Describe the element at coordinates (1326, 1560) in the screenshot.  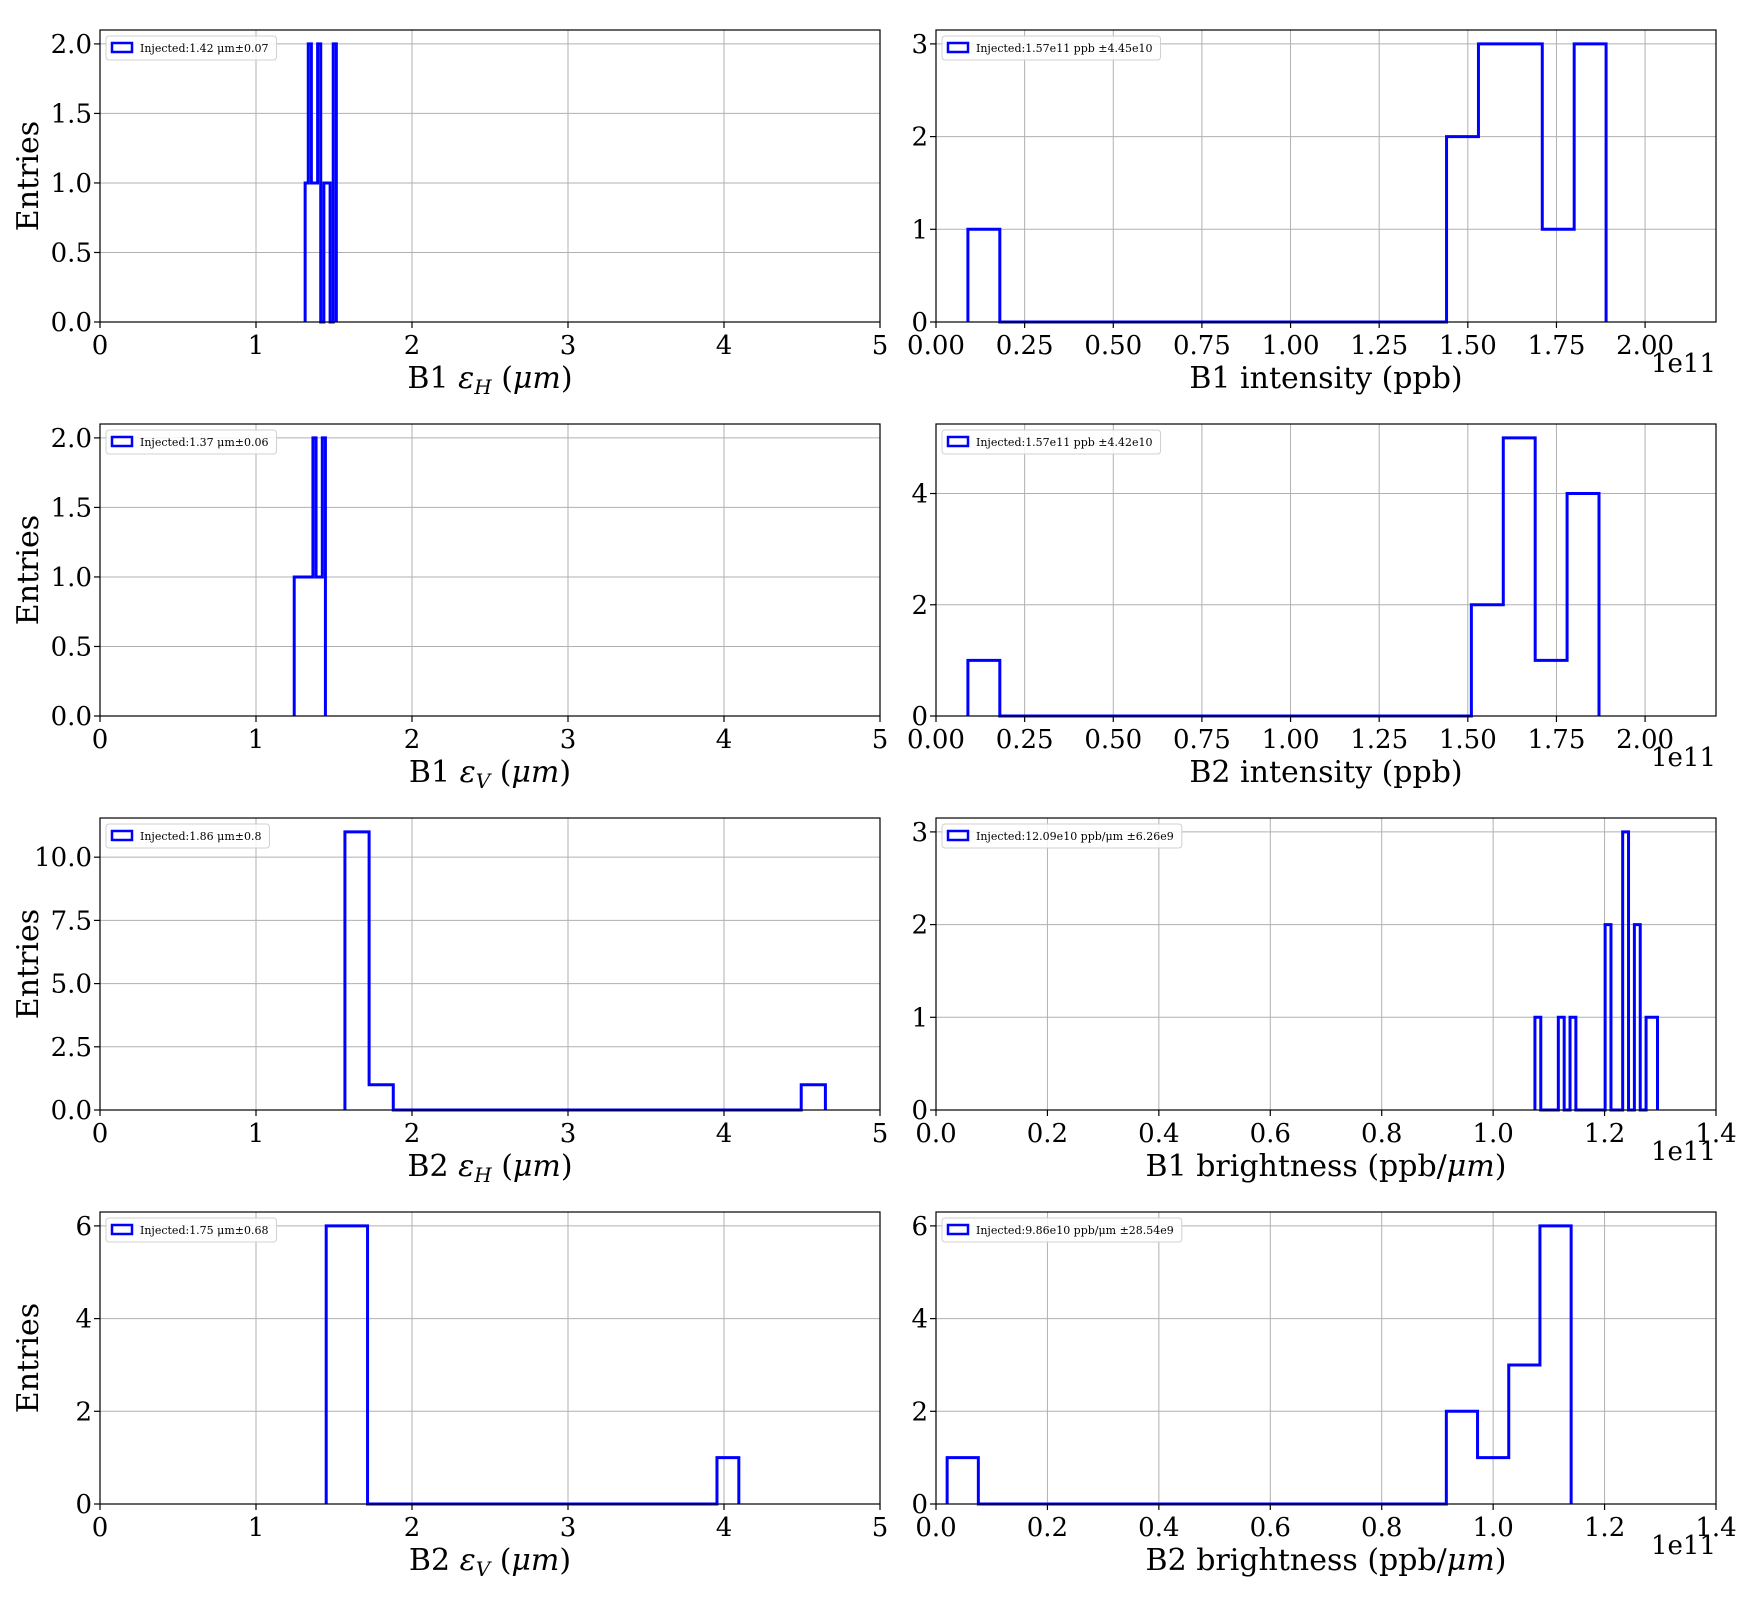
I see `x-axis-title: B2 brightness (ppb/μm)` at that location.